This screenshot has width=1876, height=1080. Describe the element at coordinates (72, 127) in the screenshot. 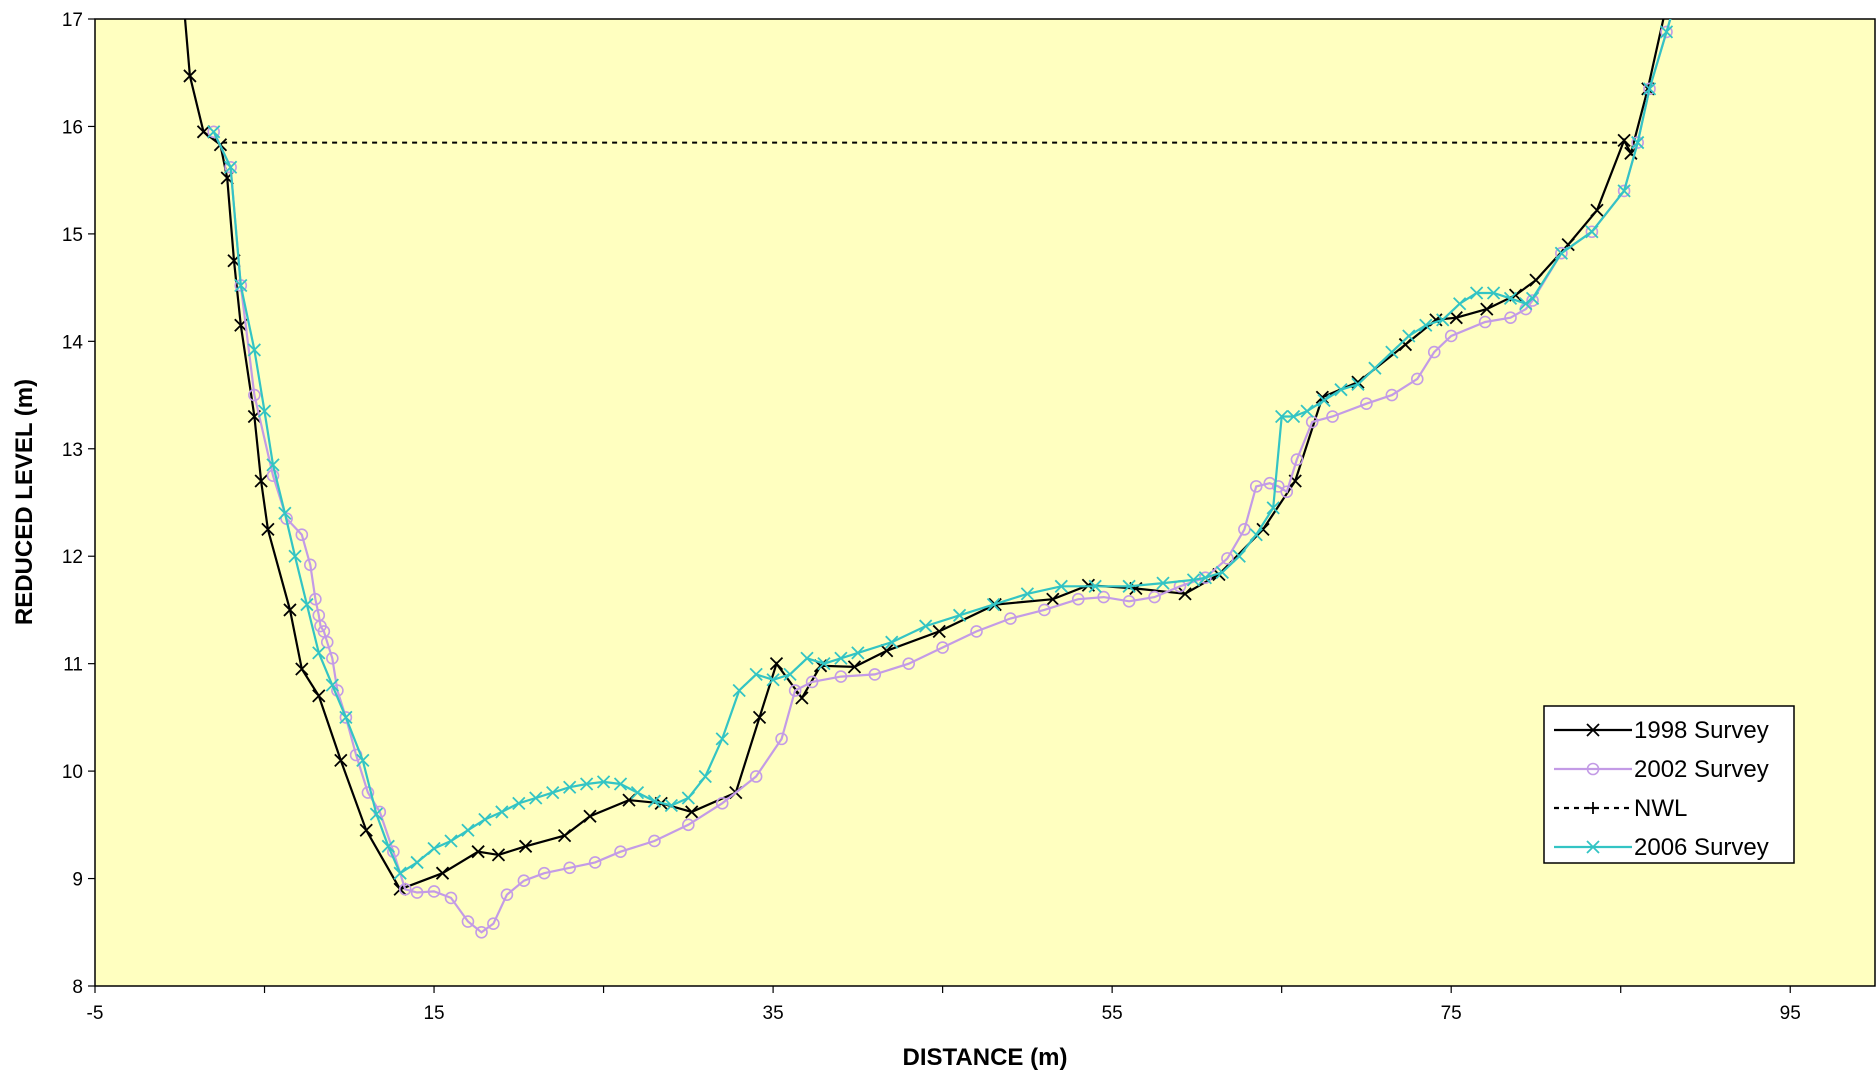

I see `y-tick-label: 16` at that location.